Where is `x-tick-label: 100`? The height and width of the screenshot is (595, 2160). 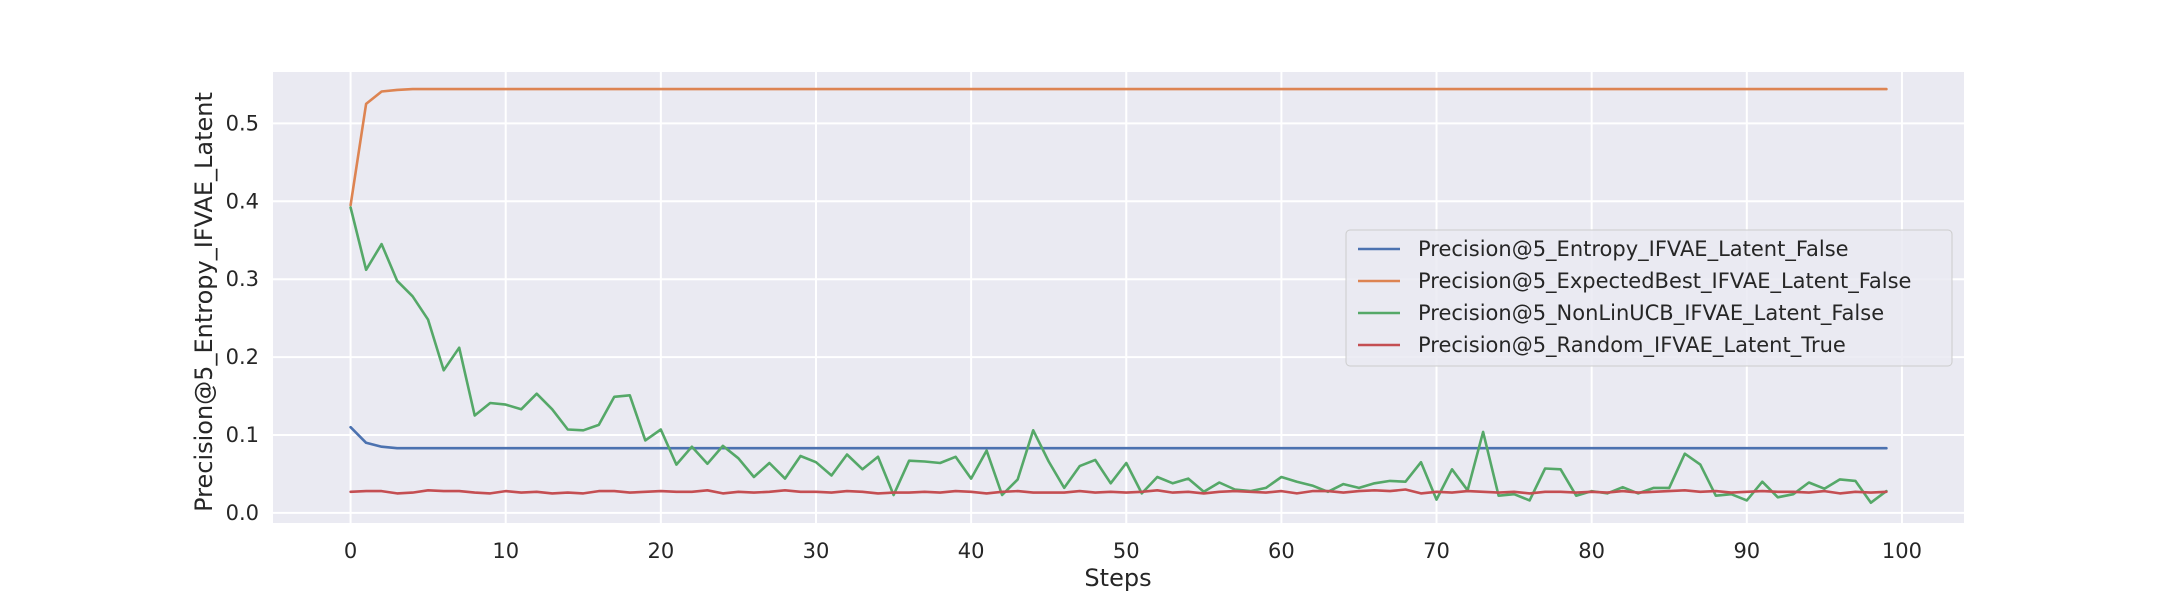 x-tick-label: 100 is located at coordinates (1902, 551).